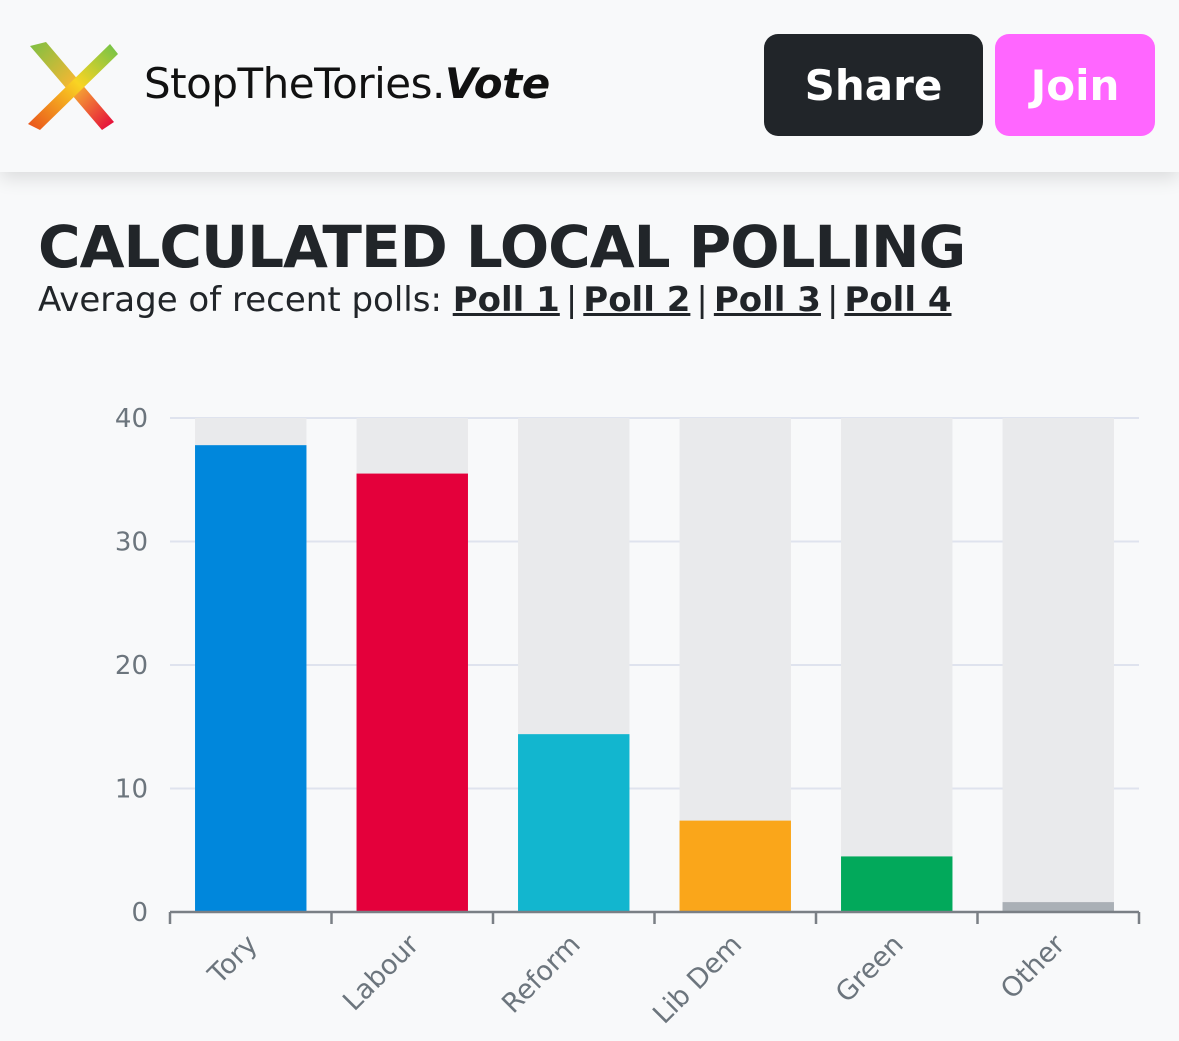 The height and width of the screenshot is (1041, 1179). Describe the element at coordinates (1058, 907) in the screenshot. I see `bar-other` at that location.